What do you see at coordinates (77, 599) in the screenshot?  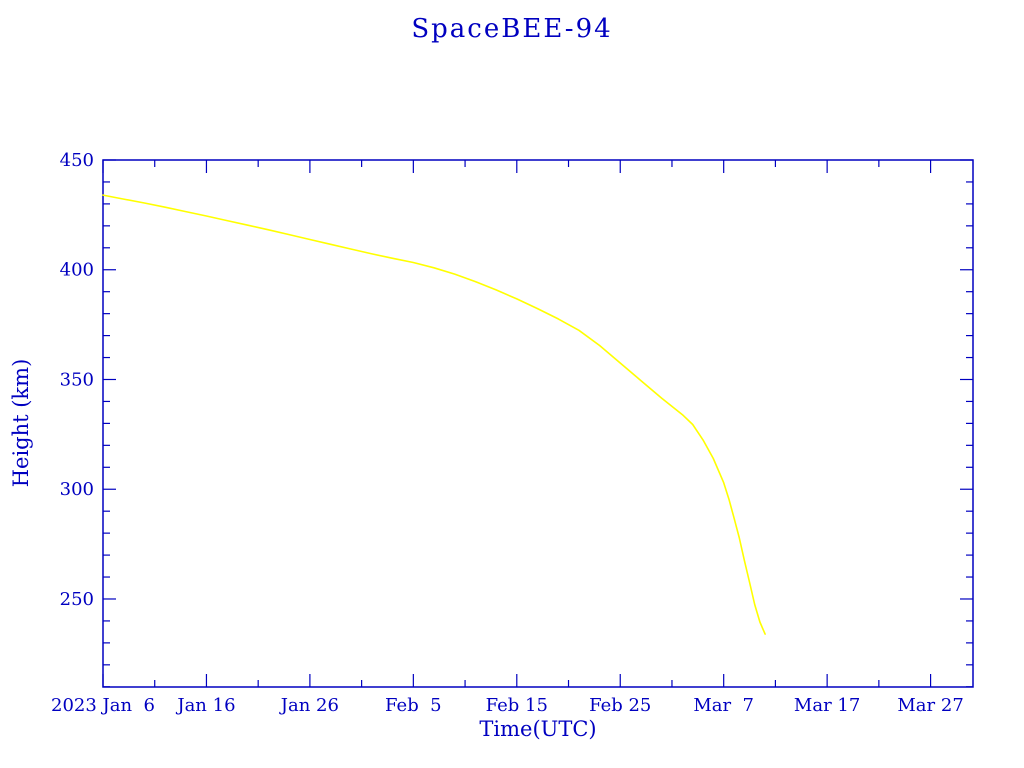 I see `y-tick-label: 250` at bounding box center [77, 599].